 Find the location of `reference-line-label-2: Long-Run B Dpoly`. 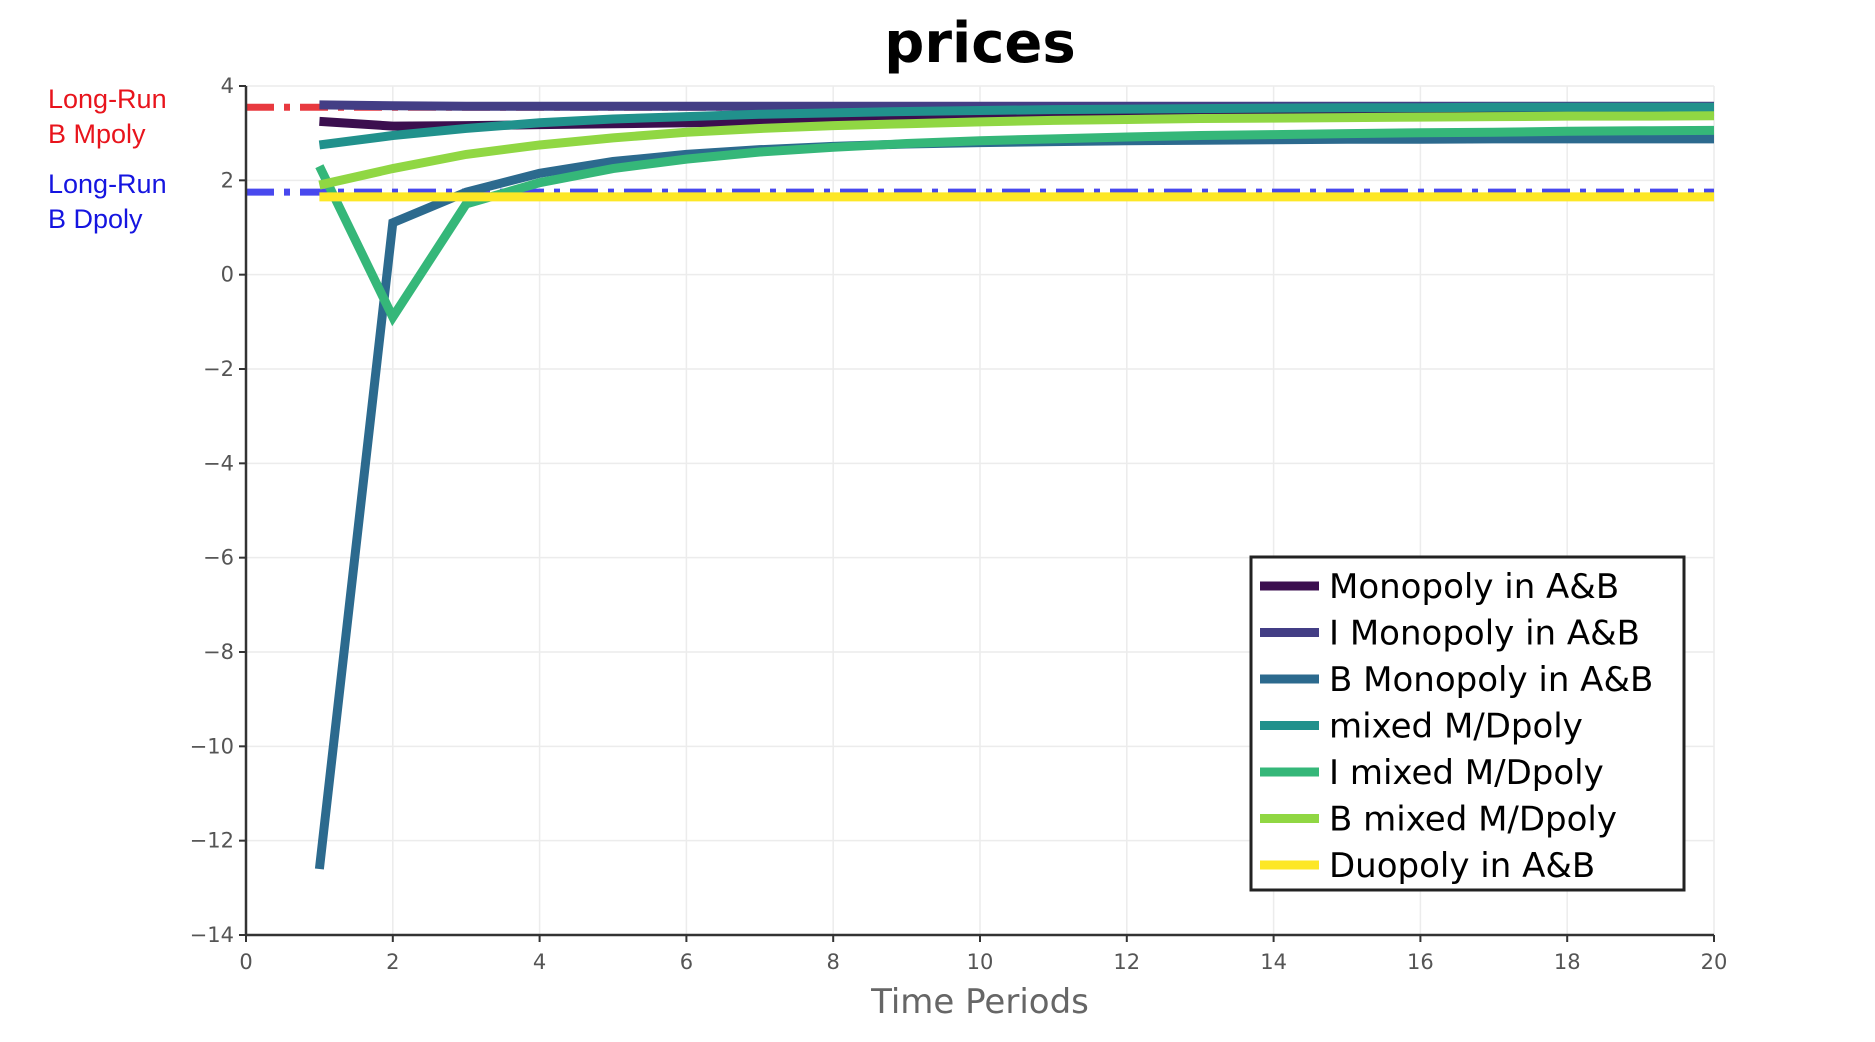

reference-line-label-2: Long-Run B Dpoly is located at coordinates (107, 201).